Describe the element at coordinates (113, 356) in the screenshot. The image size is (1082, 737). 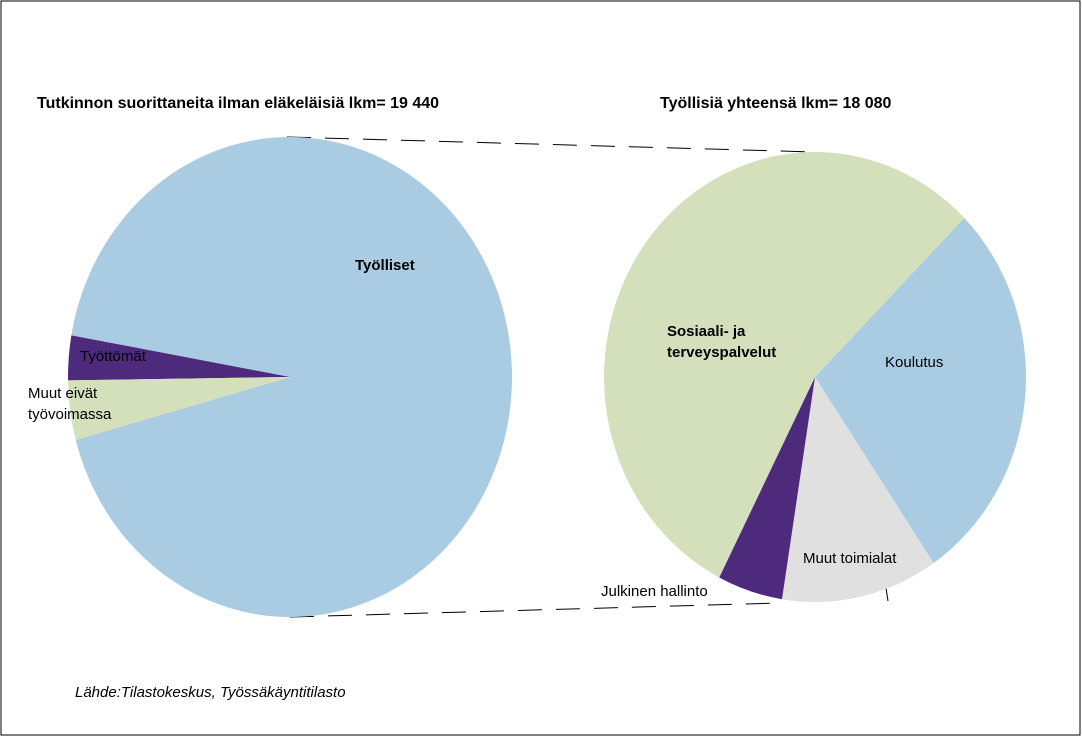
I see `slice-label: Työttömät` at that location.